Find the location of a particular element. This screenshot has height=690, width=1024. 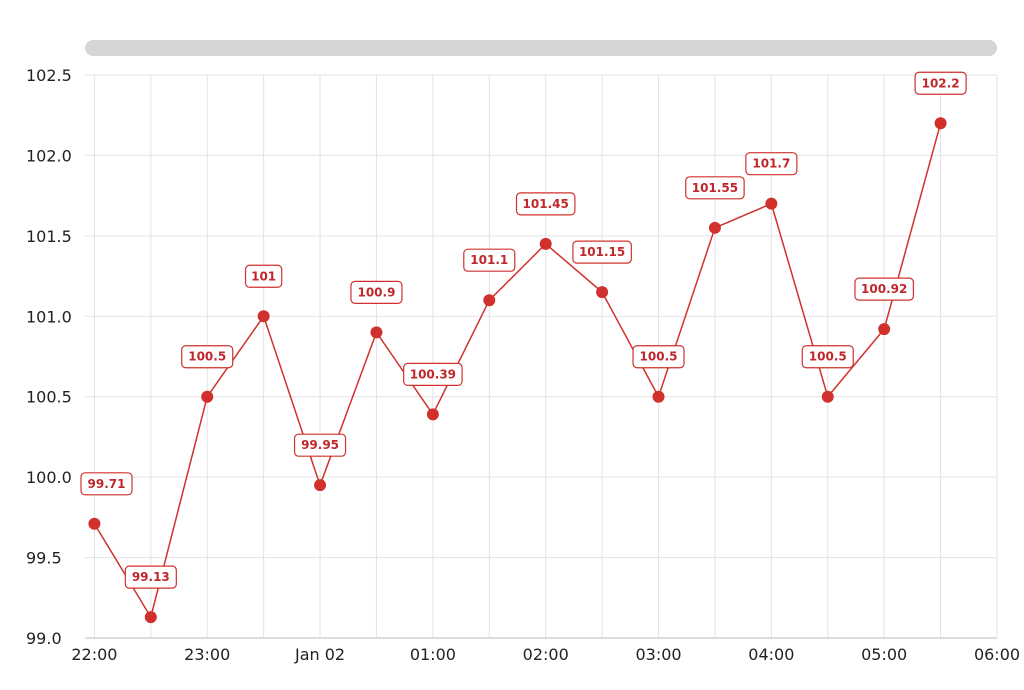

y-tick-label: 102.5 is located at coordinates (49, 75).